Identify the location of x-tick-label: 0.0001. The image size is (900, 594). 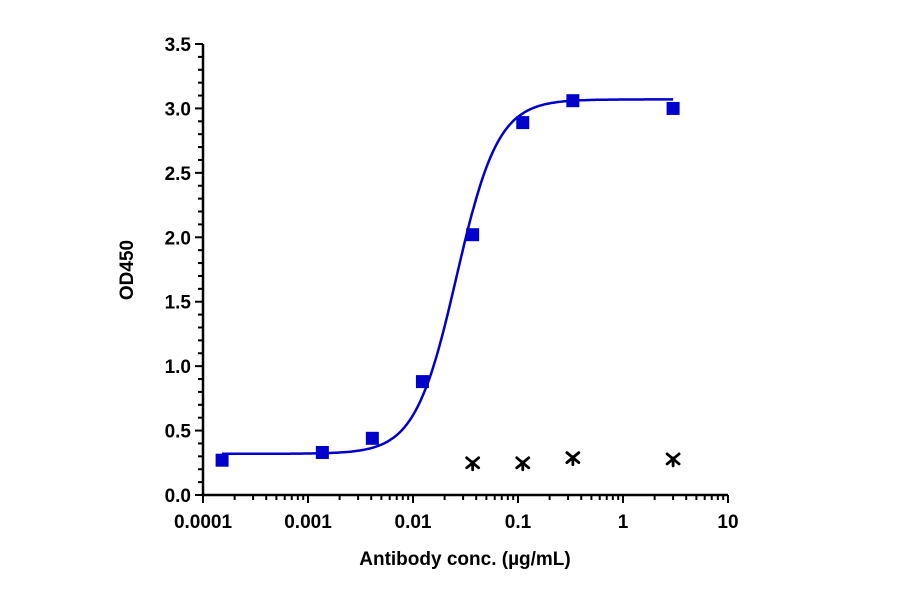
(203, 522).